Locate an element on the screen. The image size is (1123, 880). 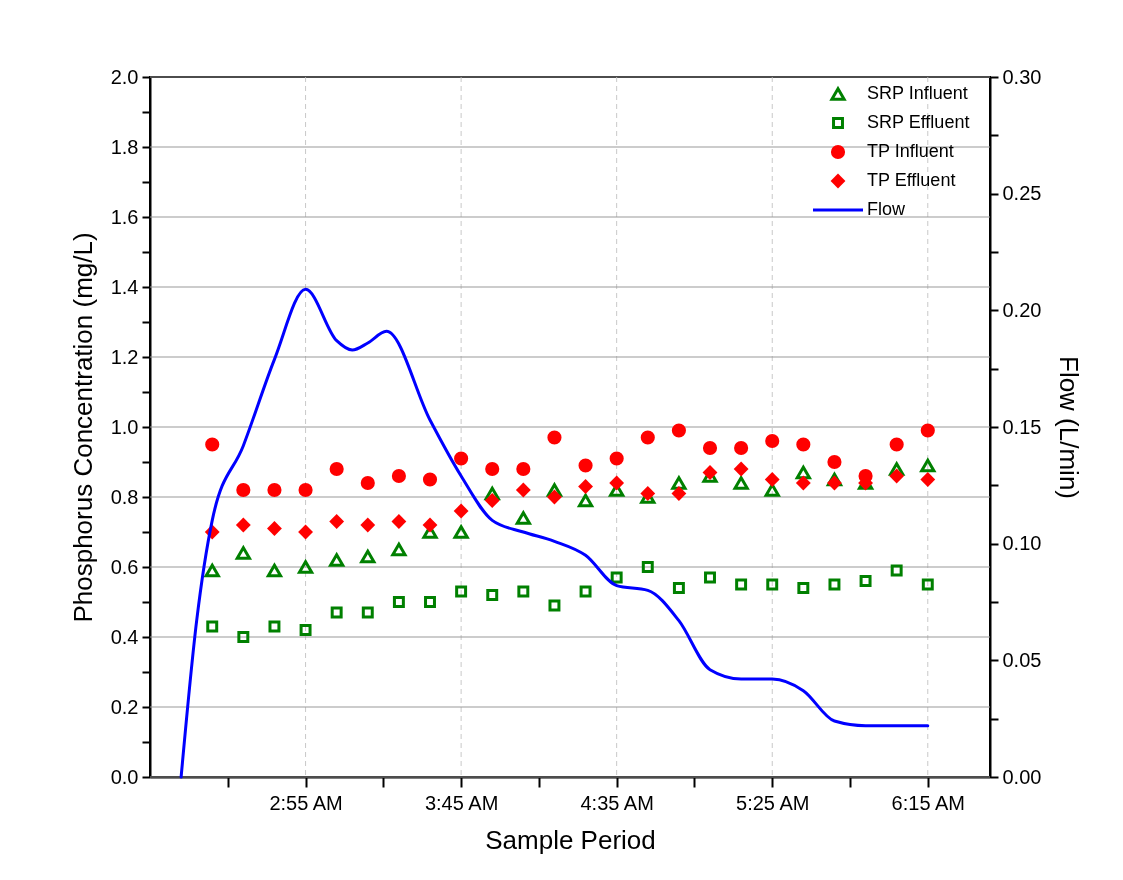
legend-label: SRP Influent is located at coordinates (917, 93).